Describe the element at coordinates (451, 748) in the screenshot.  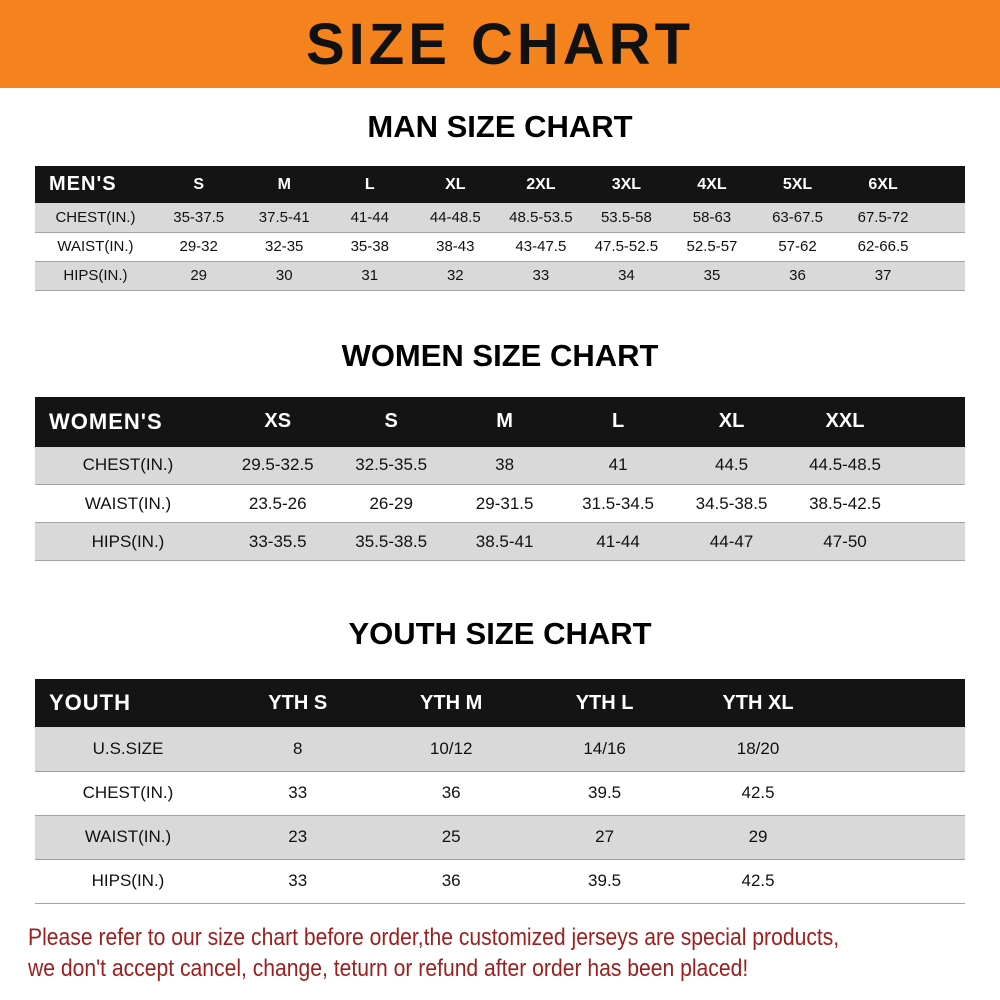
I see `size-cell: 10/12` at that location.